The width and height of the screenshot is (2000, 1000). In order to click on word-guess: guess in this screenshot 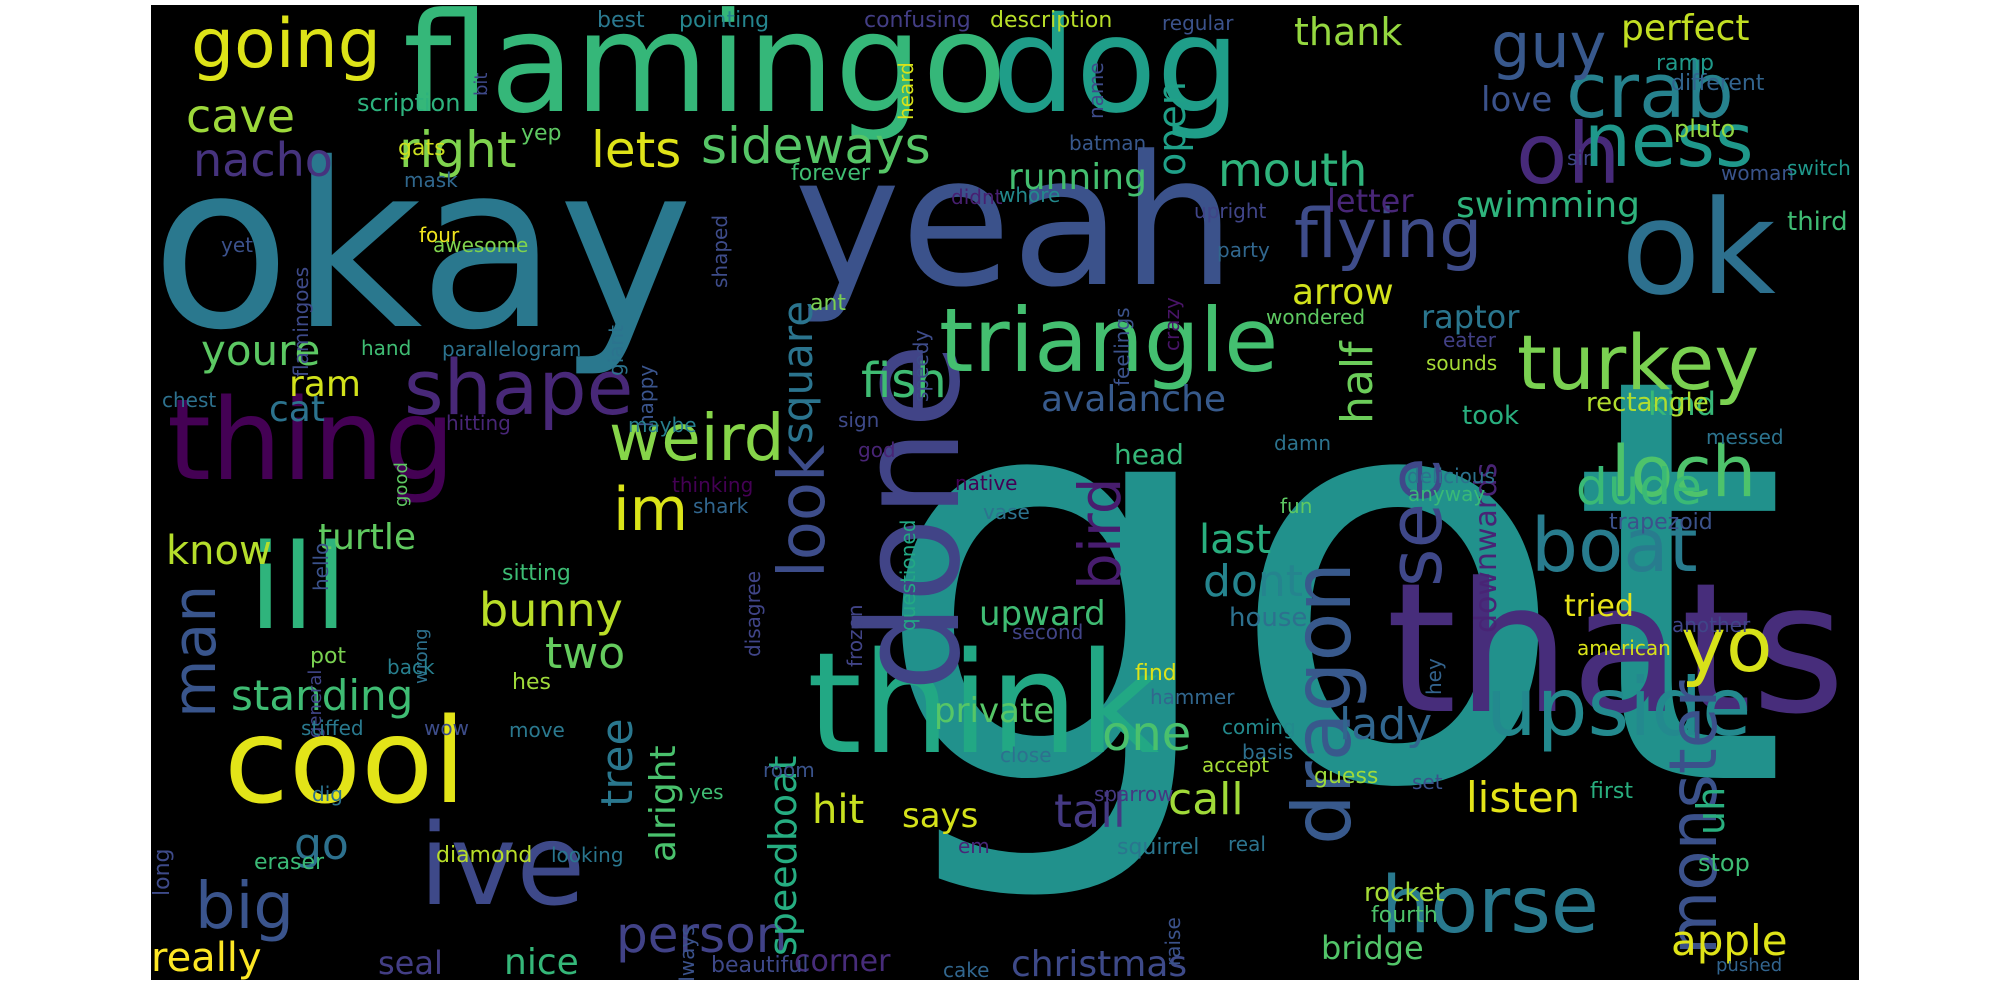, I will do `click(1346, 776)`.